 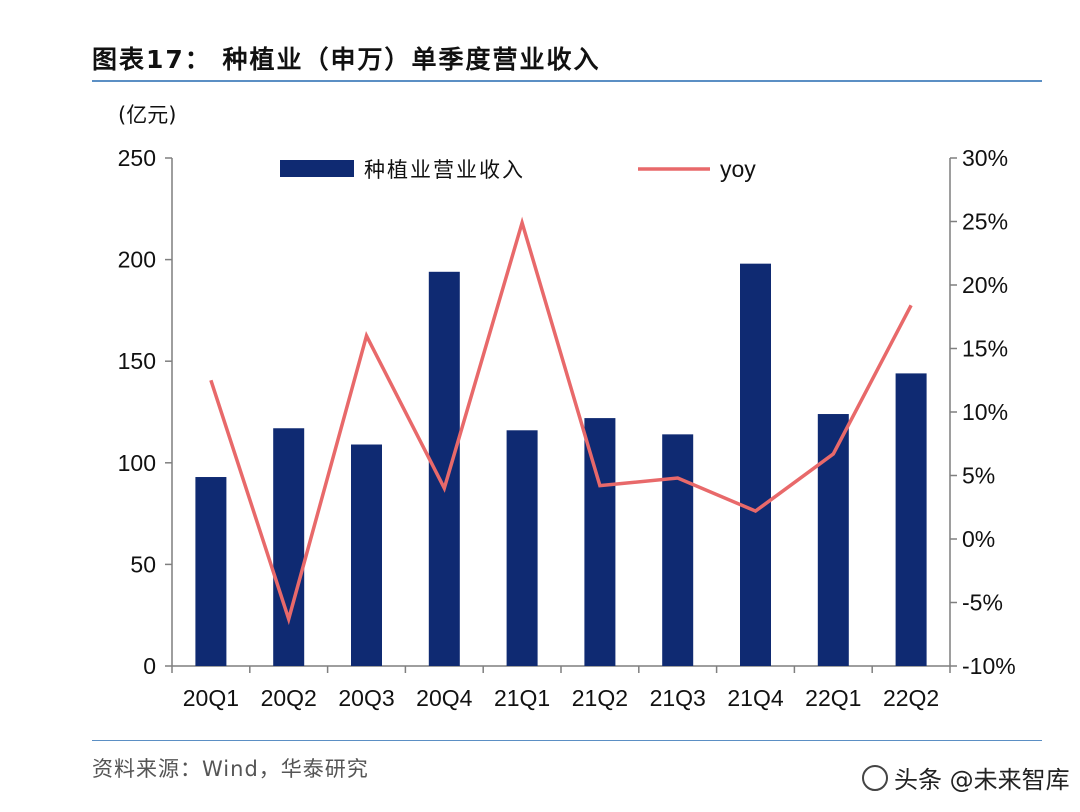 I want to click on x-tick-label: 22Q2, so click(x=911, y=698).